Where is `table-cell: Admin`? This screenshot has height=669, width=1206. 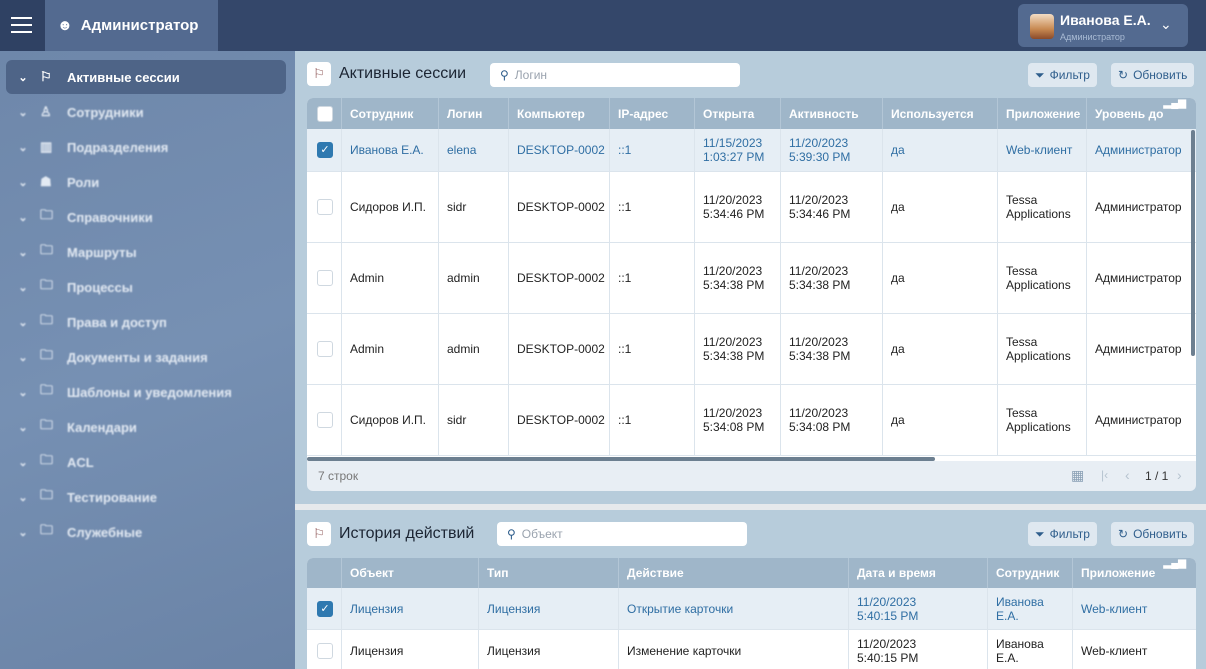 table-cell: Admin is located at coordinates (389, 278).